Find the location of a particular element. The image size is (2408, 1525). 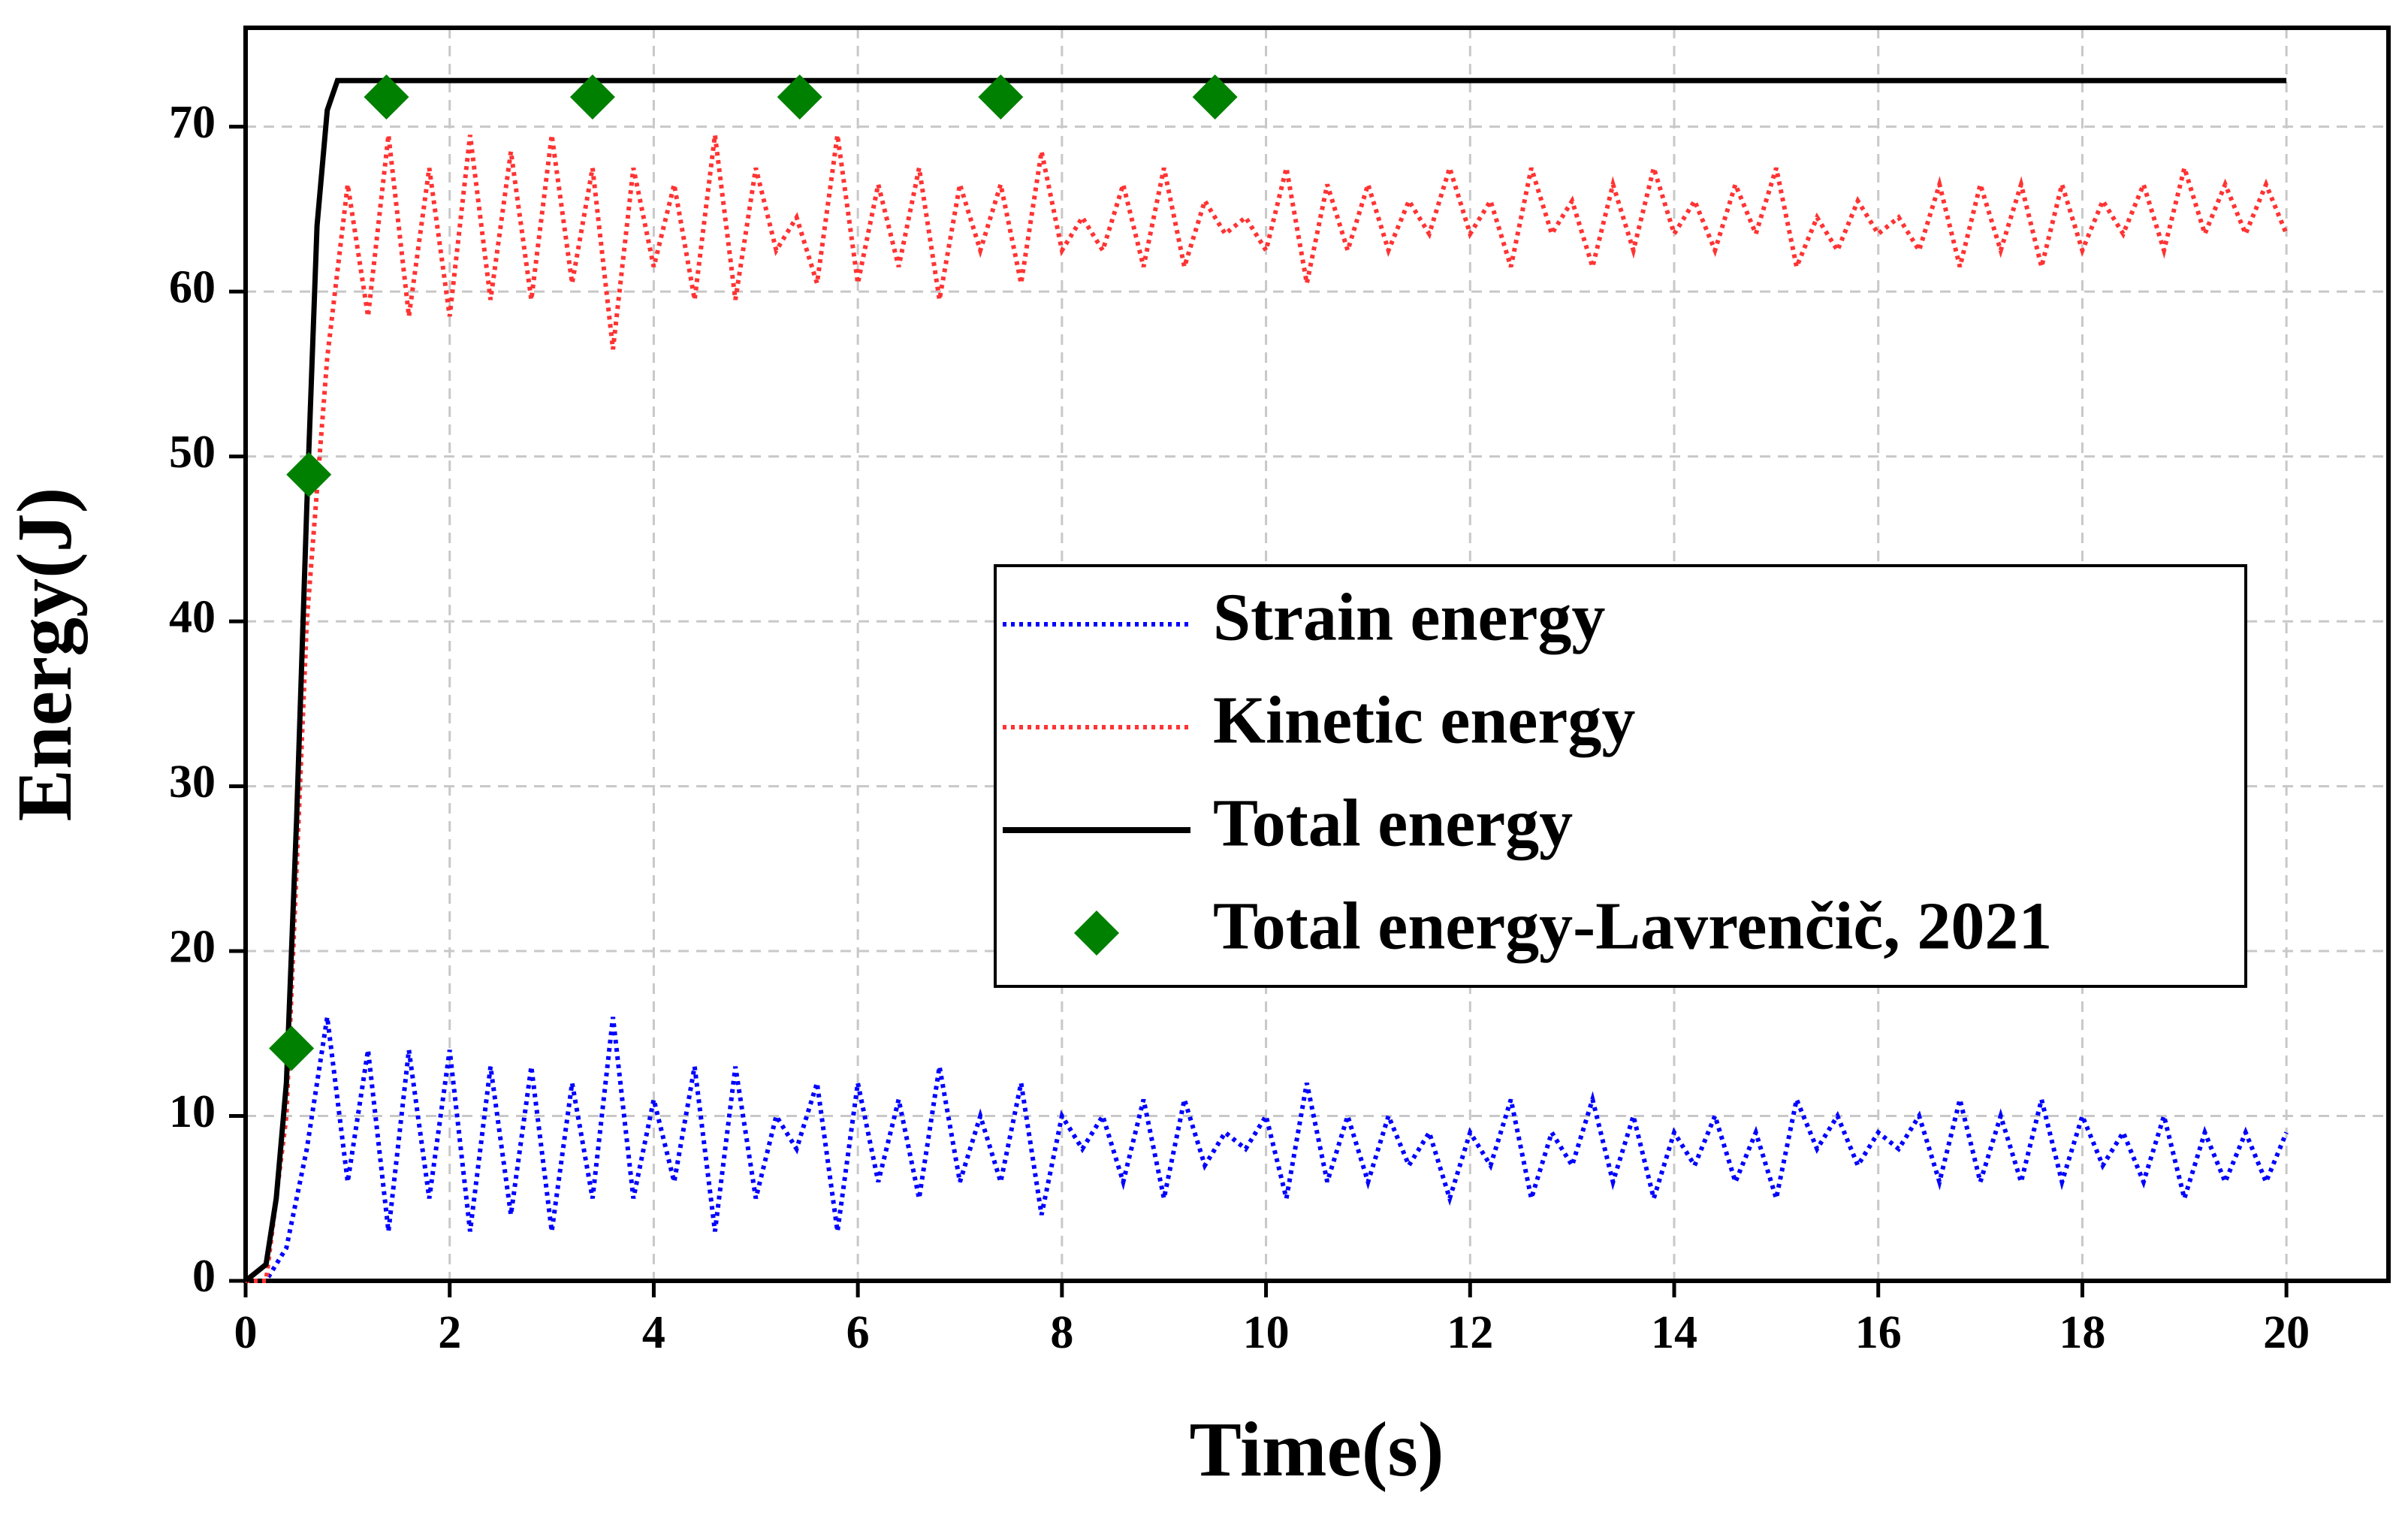

x-tick-label: 12 is located at coordinates (1470, 1333).